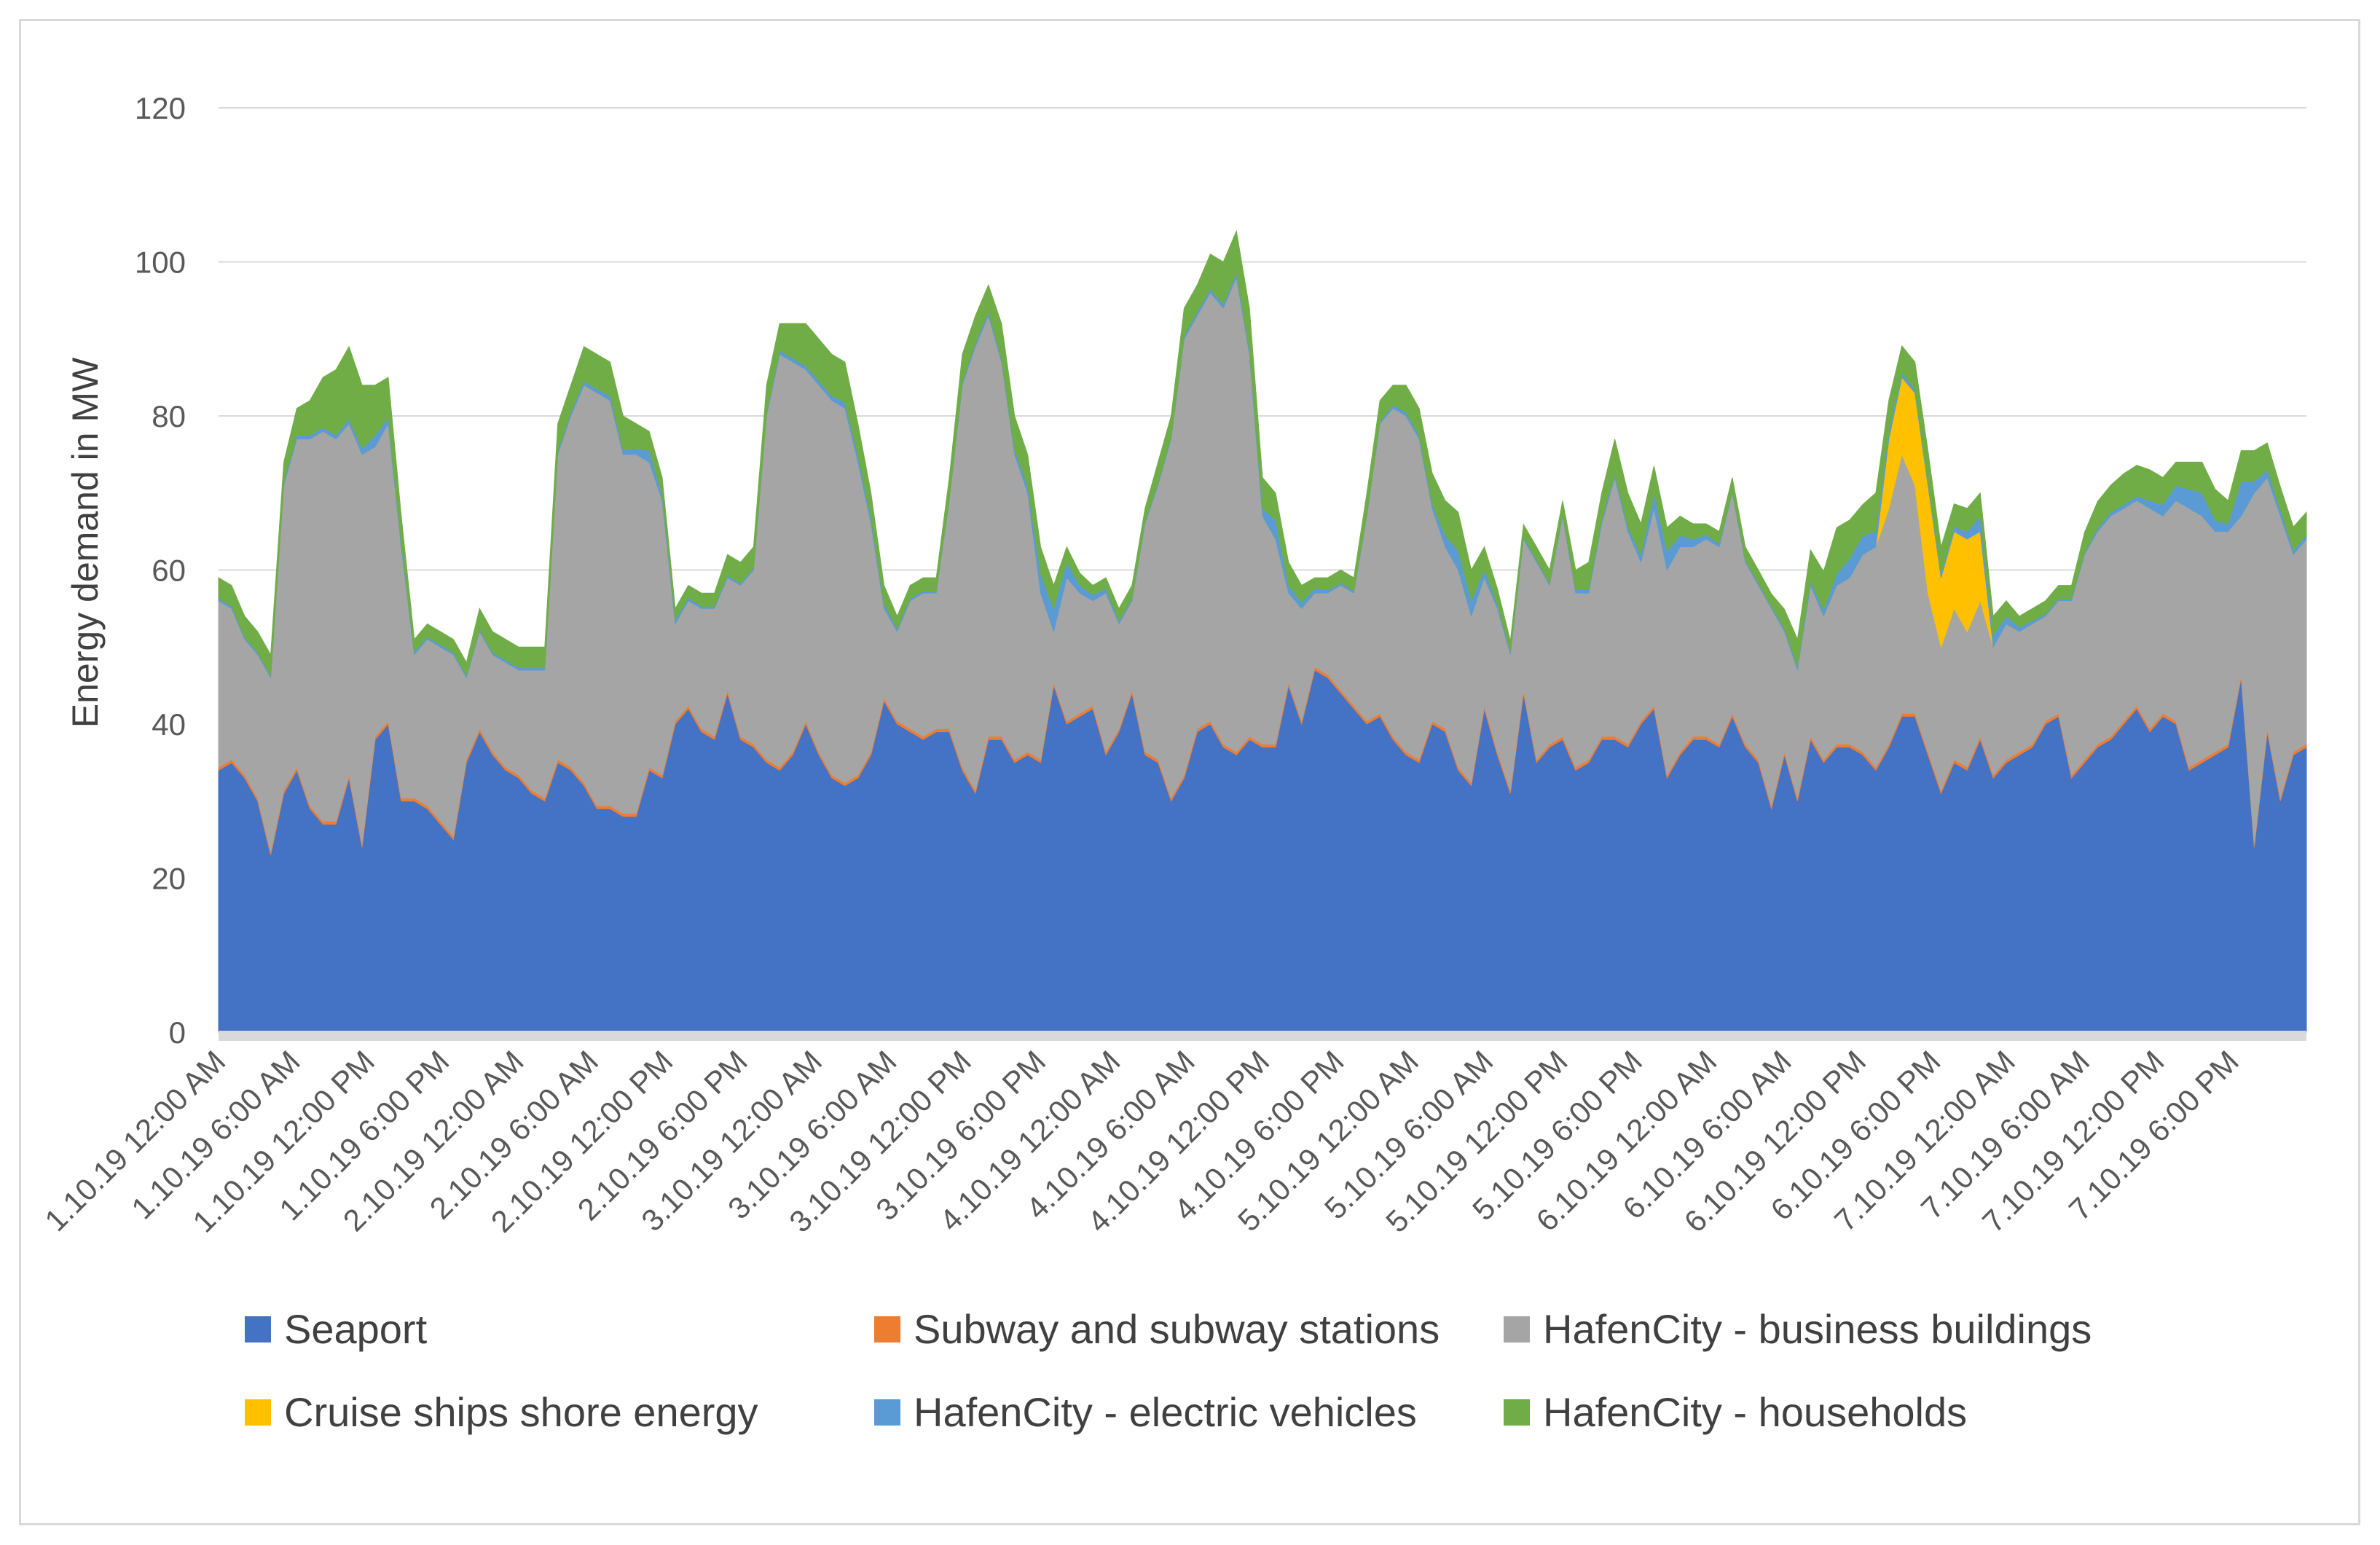  Describe the element at coordinates (160, 262) in the screenshot. I see `y-tick-label: 100` at that location.